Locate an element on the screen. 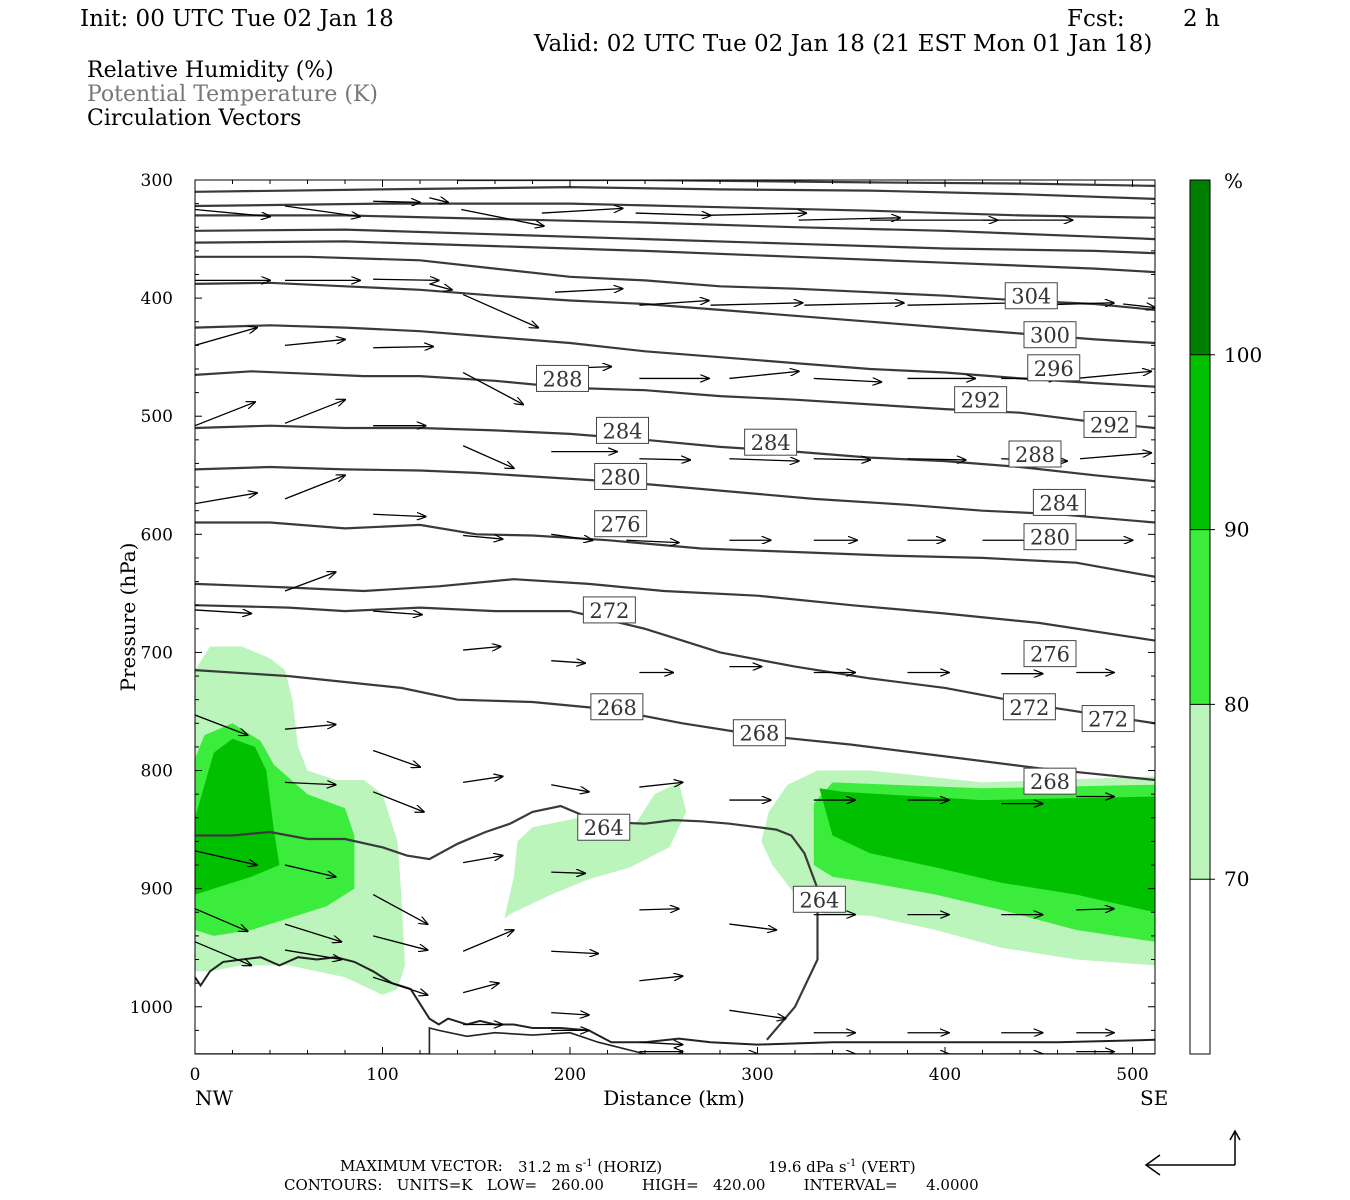 The image size is (1350, 1200). colorbar-label: 100 is located at coordinates (1243, 355).